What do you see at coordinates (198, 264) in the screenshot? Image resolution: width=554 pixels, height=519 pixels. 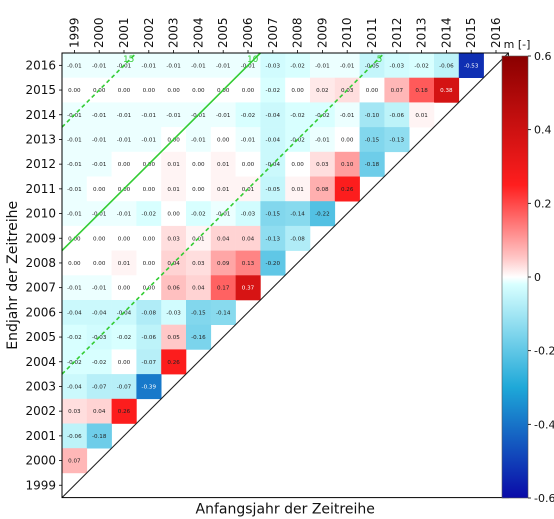 I see `cell-value-label: 0.03` at bounding box center [198, 264].